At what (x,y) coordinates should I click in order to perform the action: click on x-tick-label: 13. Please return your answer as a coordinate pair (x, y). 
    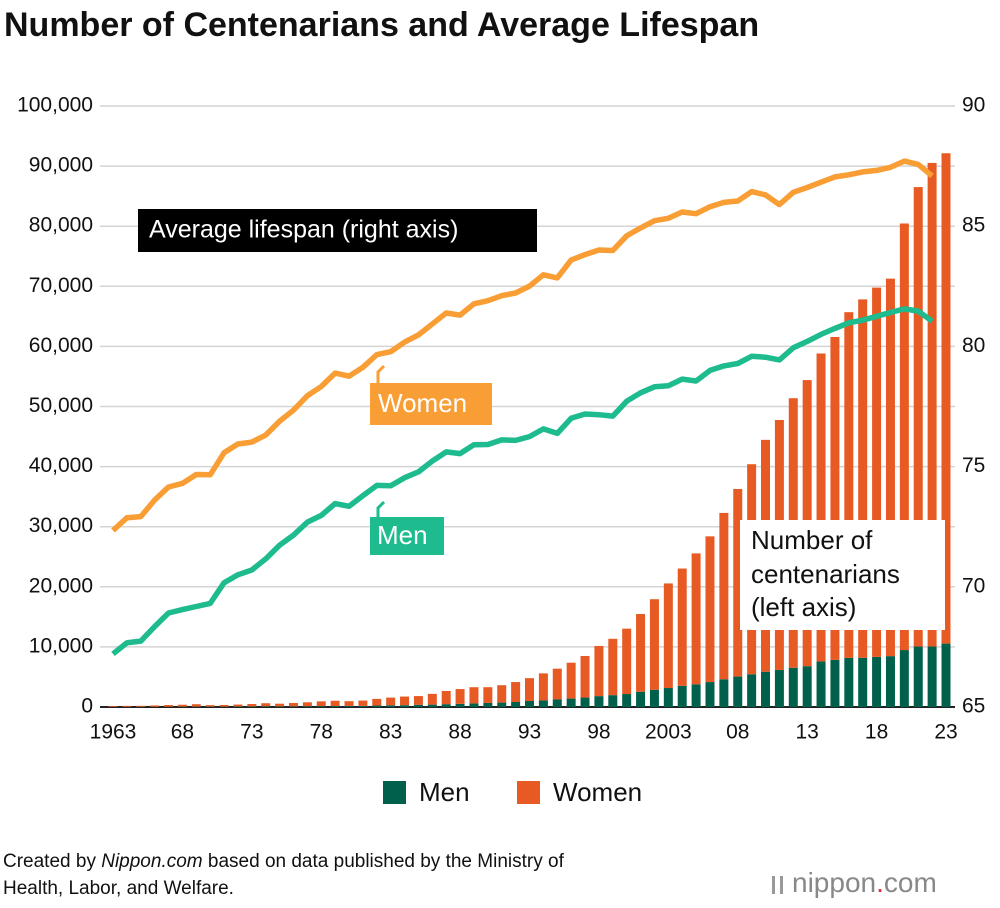
    Looking at the image, I should click on (806, 732).